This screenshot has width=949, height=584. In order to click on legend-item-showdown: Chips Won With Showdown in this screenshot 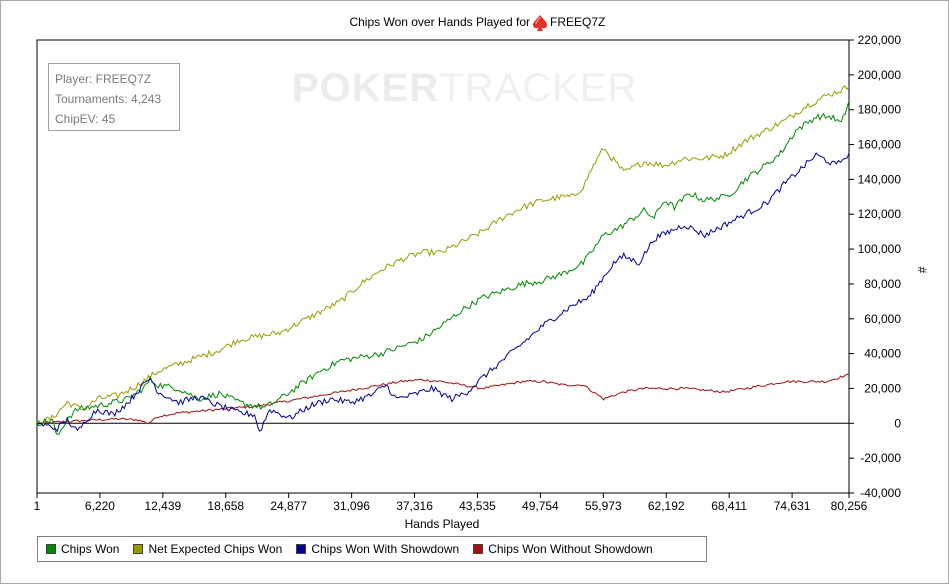, I will do `click(377, 549)`.